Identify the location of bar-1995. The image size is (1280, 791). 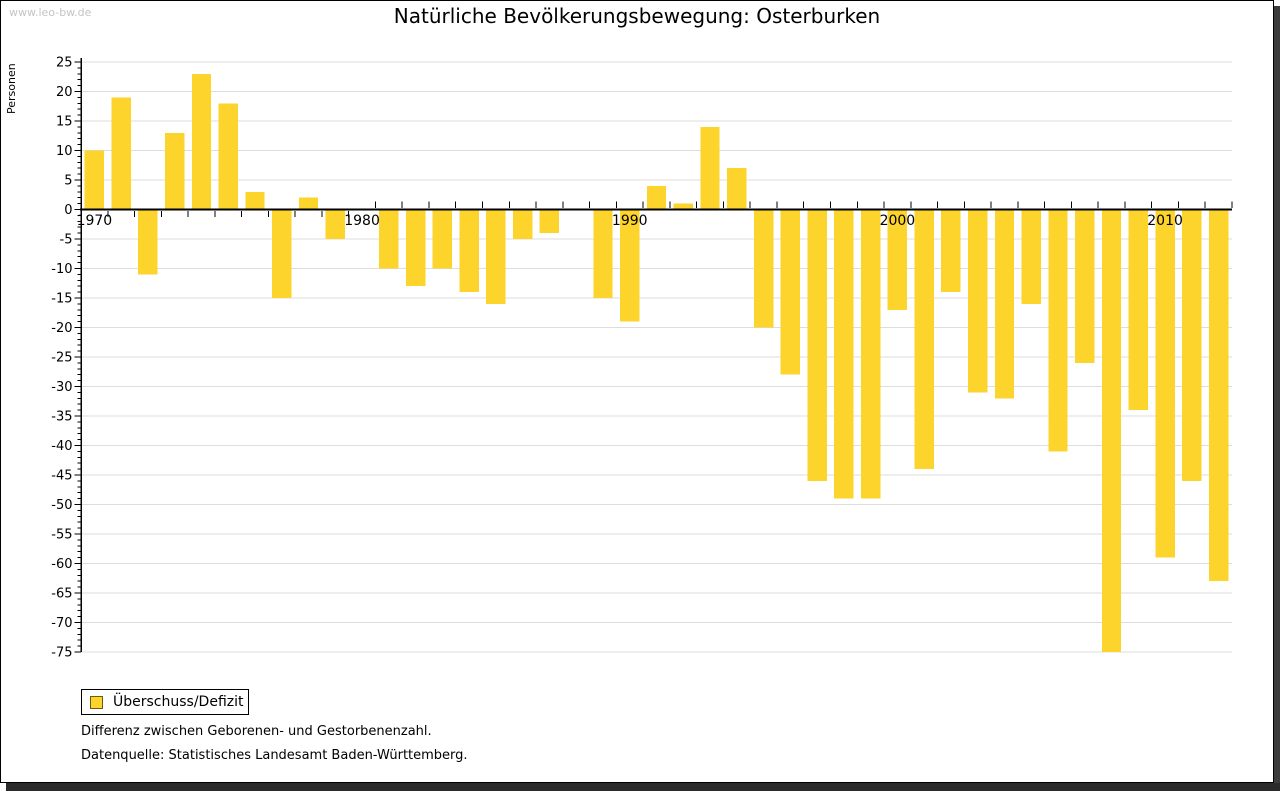
(763, 268).